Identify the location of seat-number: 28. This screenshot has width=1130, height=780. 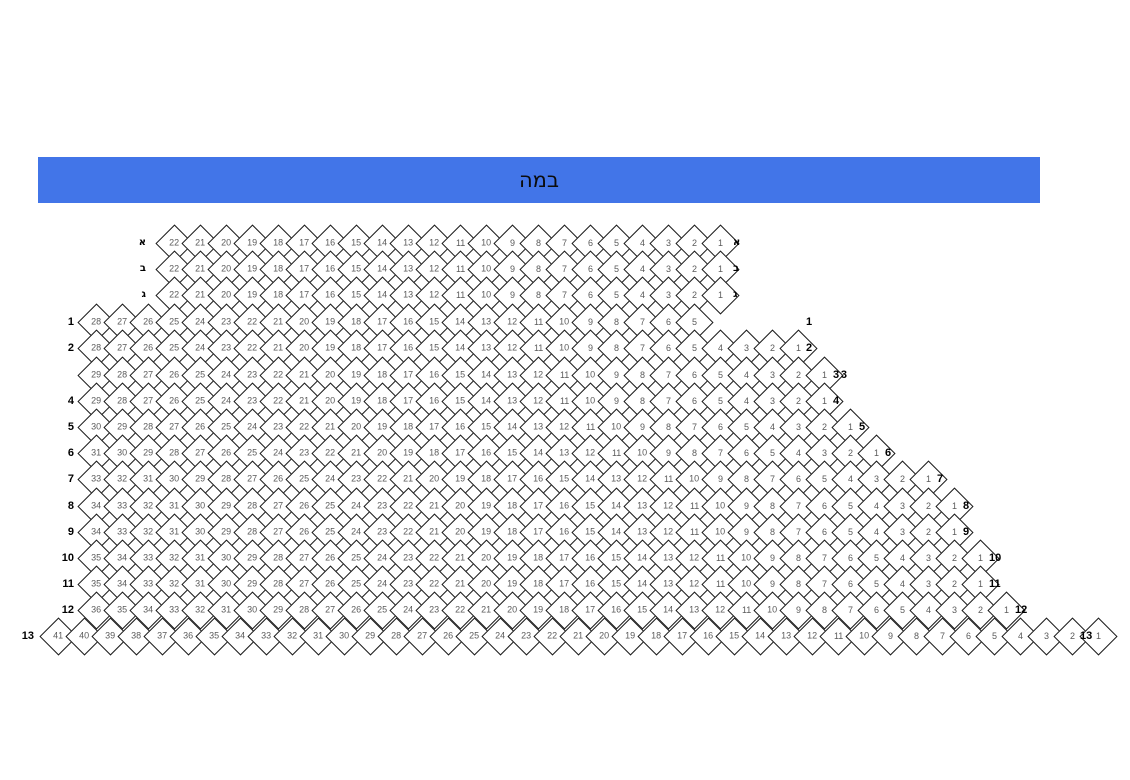
(278, 557).